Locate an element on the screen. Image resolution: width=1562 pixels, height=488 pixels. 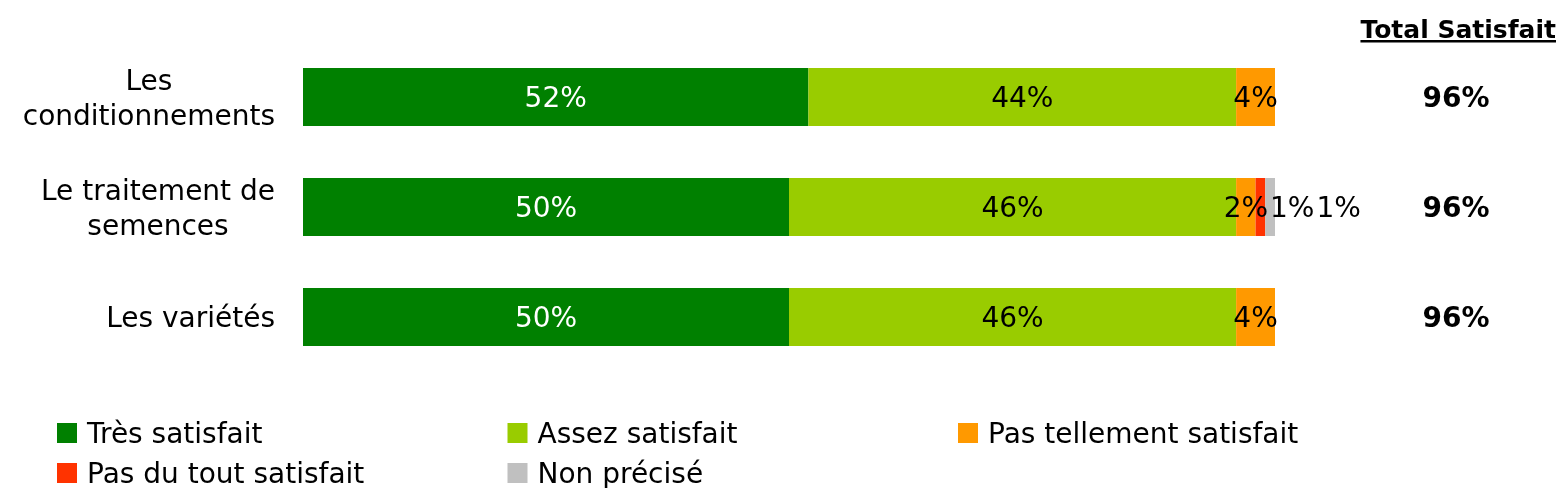
data-label: 52% is located at coordinates (555, 98).